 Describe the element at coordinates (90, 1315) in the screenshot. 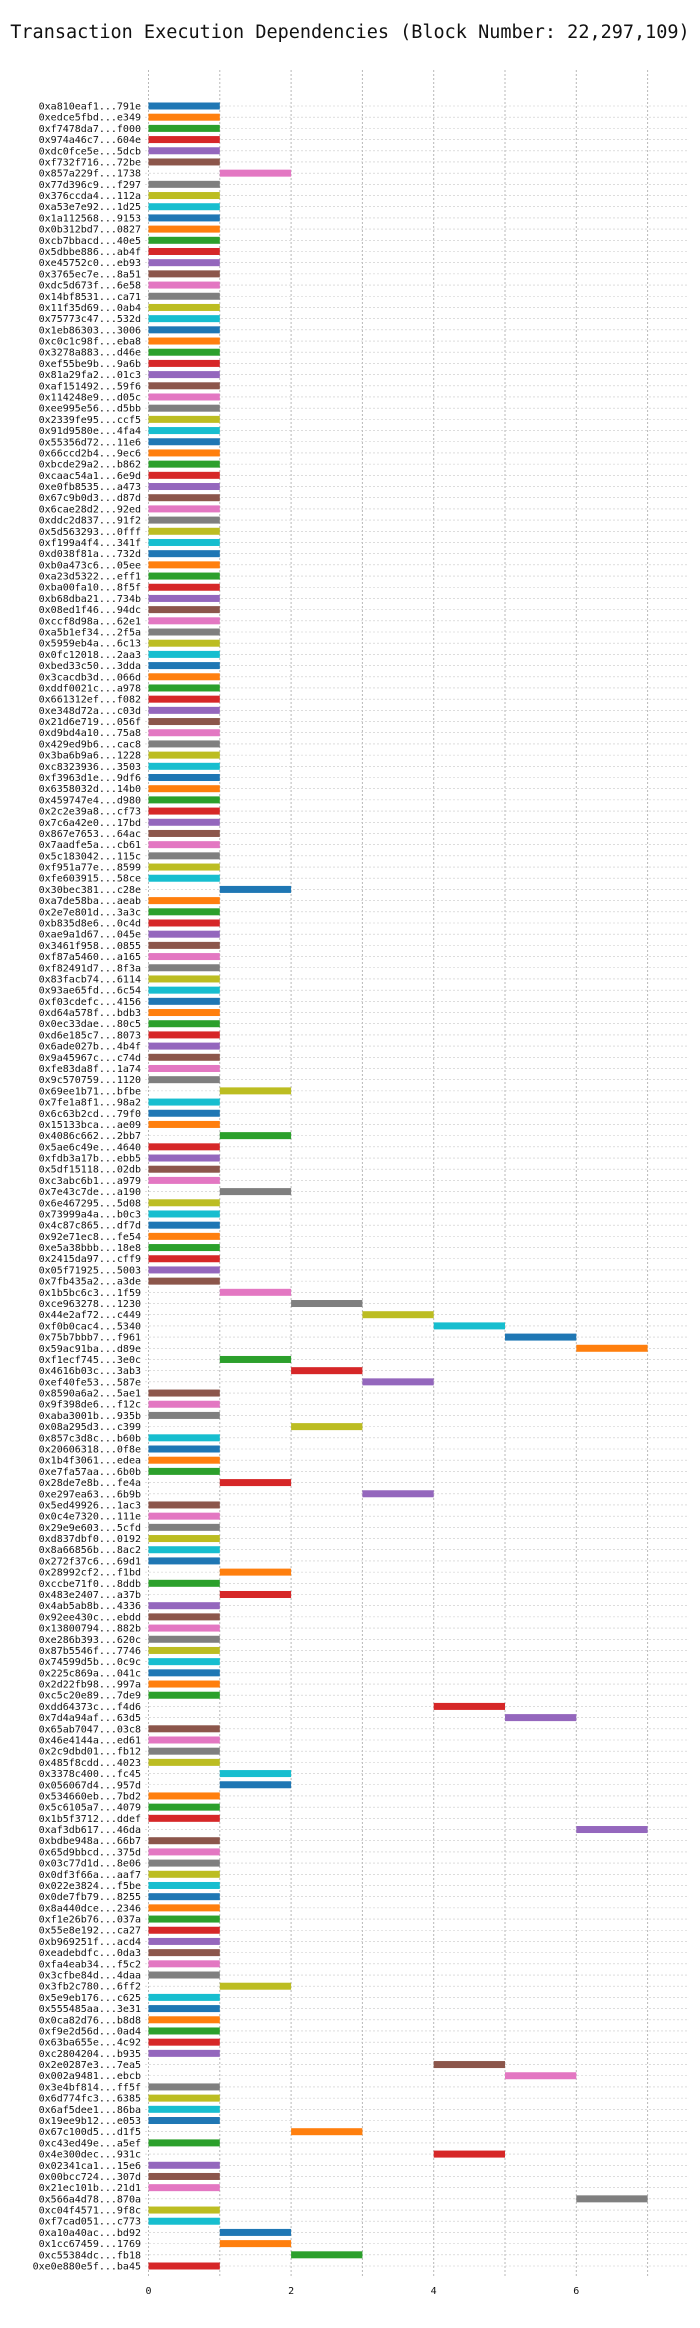

I see `tx-label: 0x44e2af72...c449` at that location.